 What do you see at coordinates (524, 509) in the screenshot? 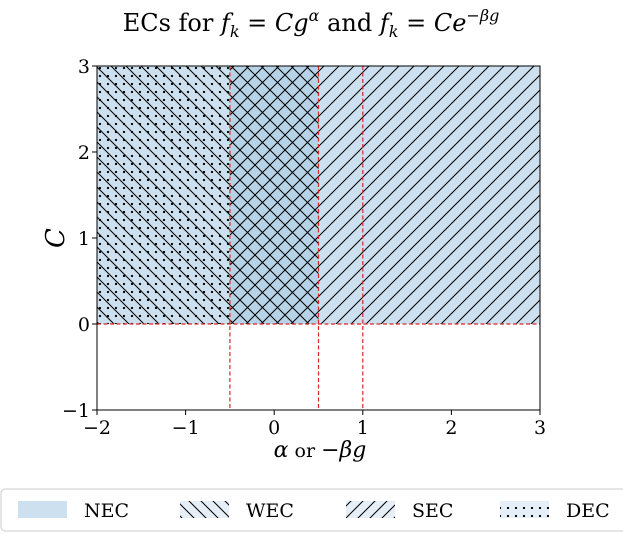
I see `legend-swatch-dec` at bounding box center [524, 509].